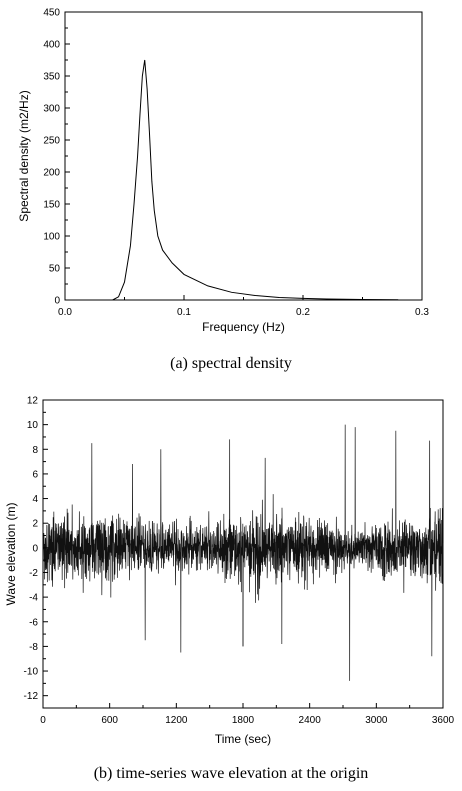 The width and height of the screenshot is (462, 791). I want to click on y-tick-label: -6, so click(33, 622).